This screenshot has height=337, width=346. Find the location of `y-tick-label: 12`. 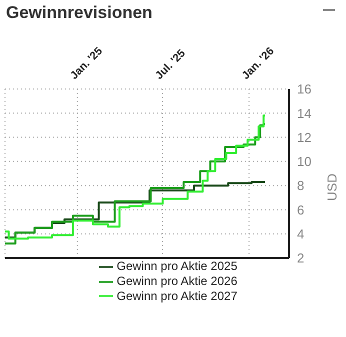

y-tick-label: 12 is located at coordinates (304, 137).